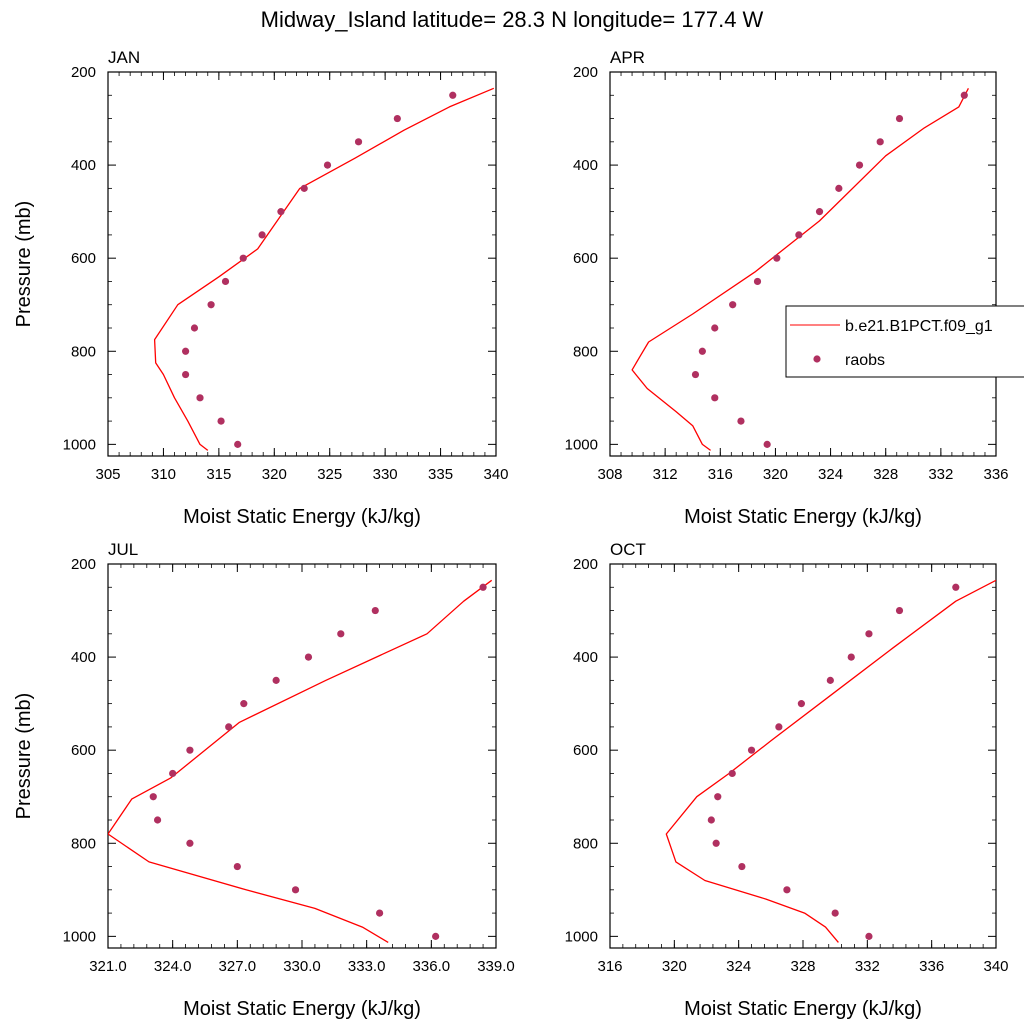 This screenshot has width=1024, height=1024. I want to click on x-tick-label: 305, so click(107, 474).